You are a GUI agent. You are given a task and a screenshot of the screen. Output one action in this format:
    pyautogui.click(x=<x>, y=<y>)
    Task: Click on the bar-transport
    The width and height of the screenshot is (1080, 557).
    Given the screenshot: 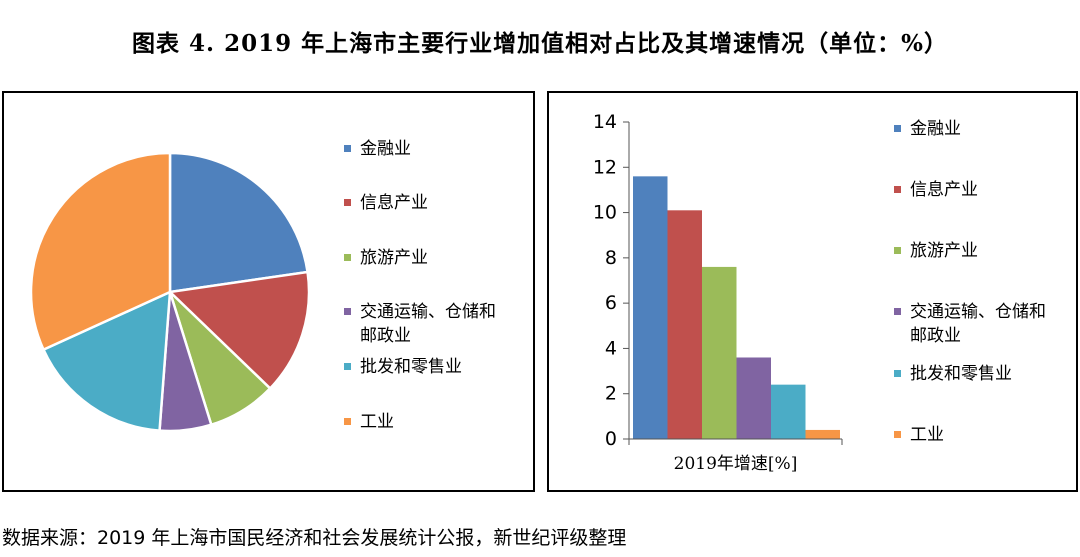 What is the action you would take?
    pyautogui.click(x=753, y=398)
    